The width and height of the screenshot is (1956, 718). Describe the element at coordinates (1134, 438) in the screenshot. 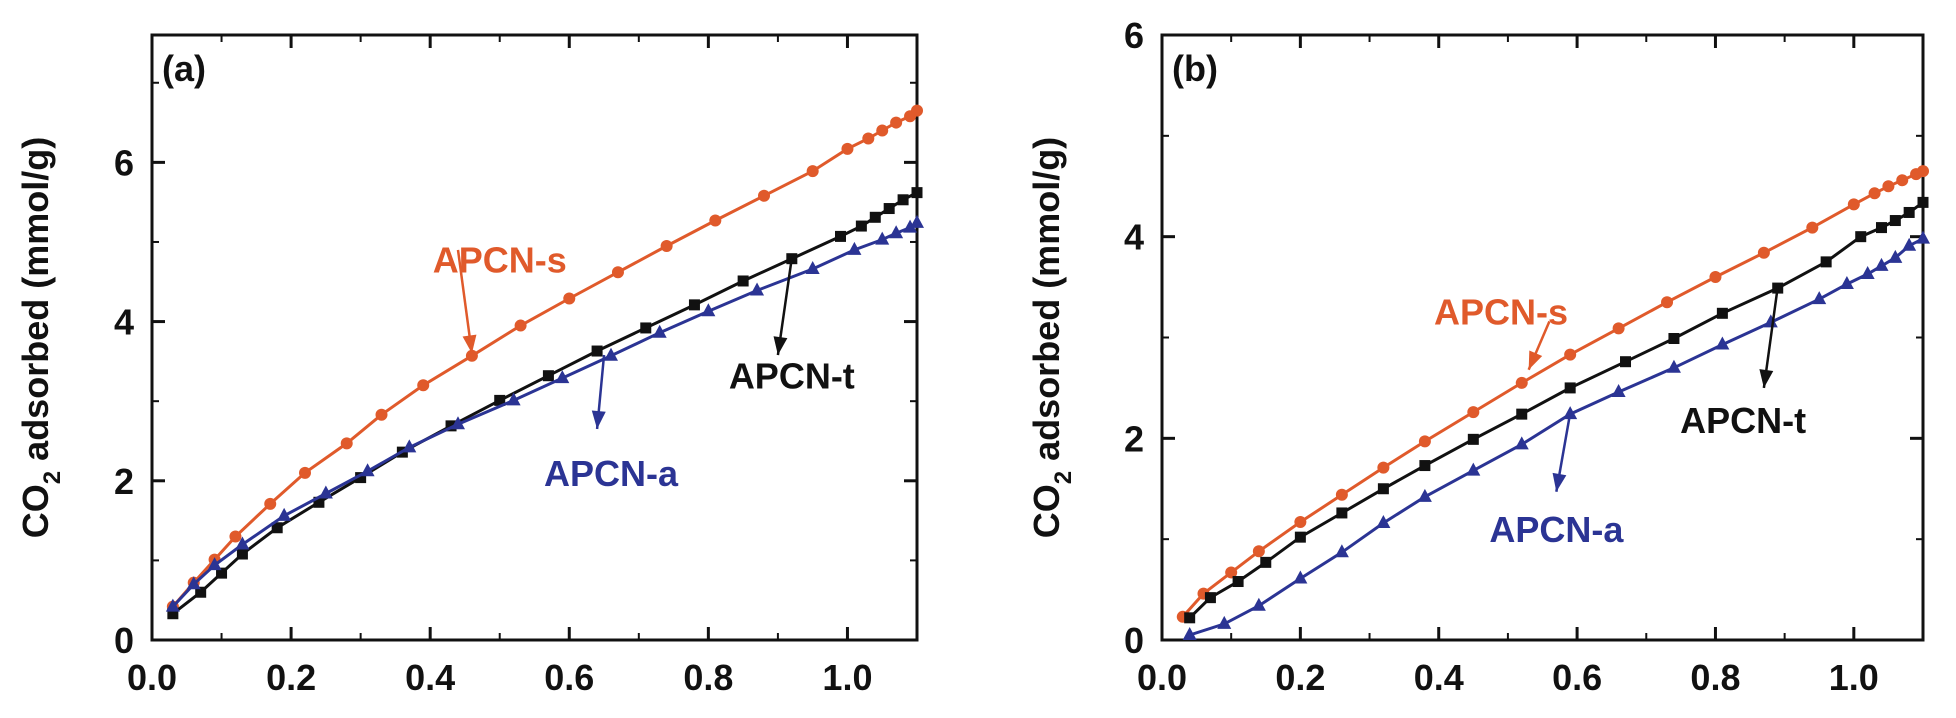

I see `y-tick-label: 2` at that location.